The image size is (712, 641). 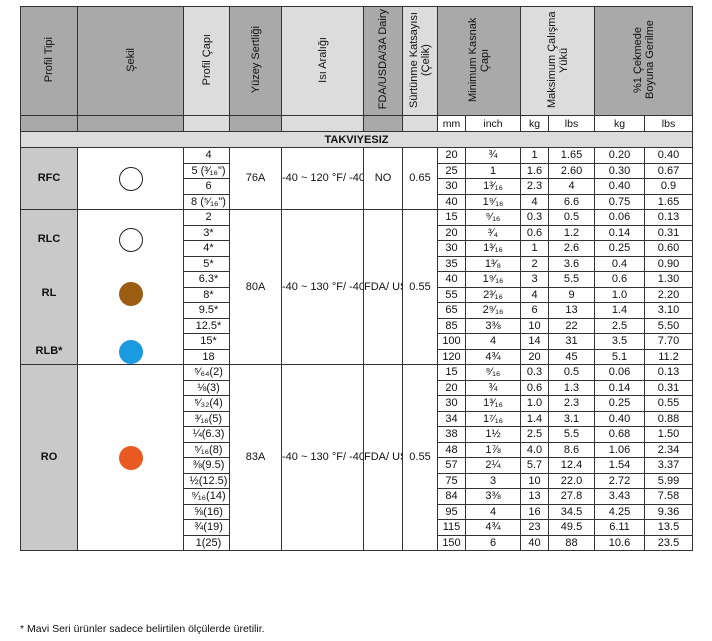 I want to click on load-lbs-cell: 12.4, so click(x=571, y=465).